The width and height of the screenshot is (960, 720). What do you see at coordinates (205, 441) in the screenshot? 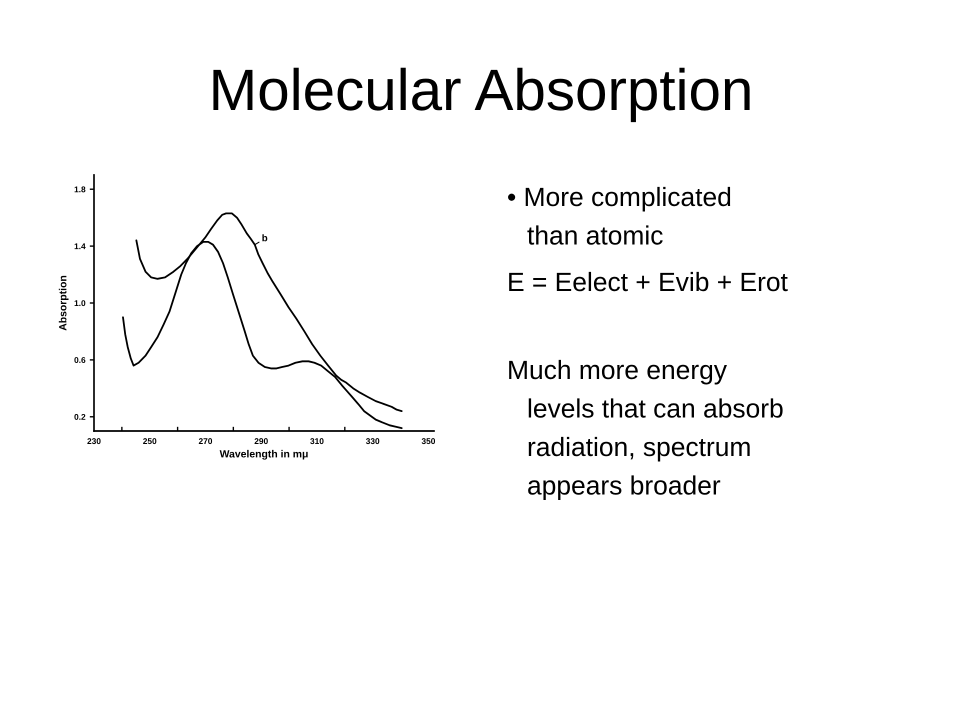
I see `x-tick-label: 270` at bounding box center [205, 441].